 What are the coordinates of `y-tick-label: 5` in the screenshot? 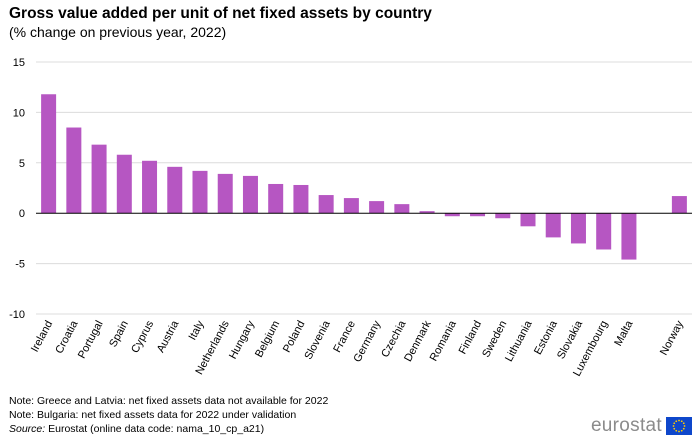 It's located at (22, 164).